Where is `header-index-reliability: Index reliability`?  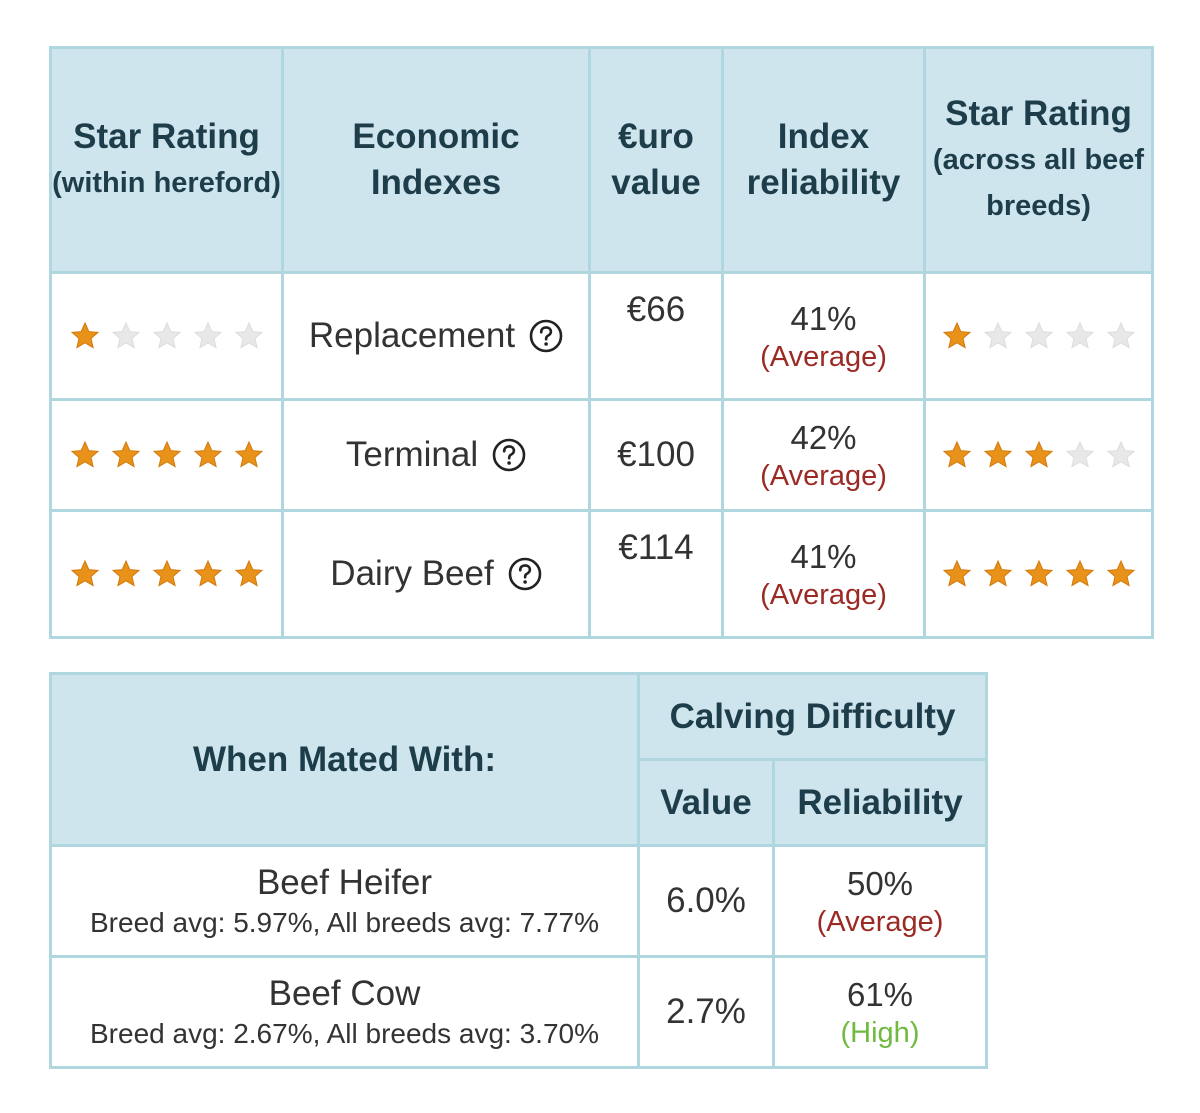 header-index-reliability: Index reliability is located at coordinates (823, 160).